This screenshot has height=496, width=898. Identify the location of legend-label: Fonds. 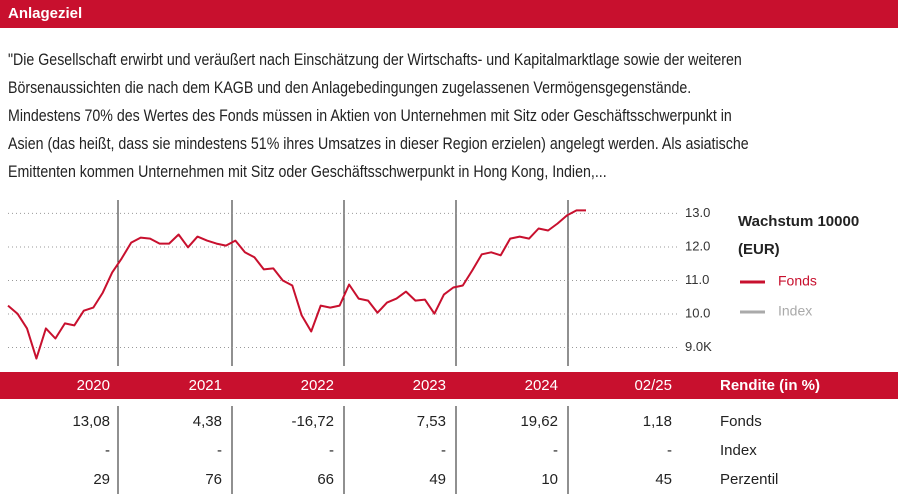
(797, 281).